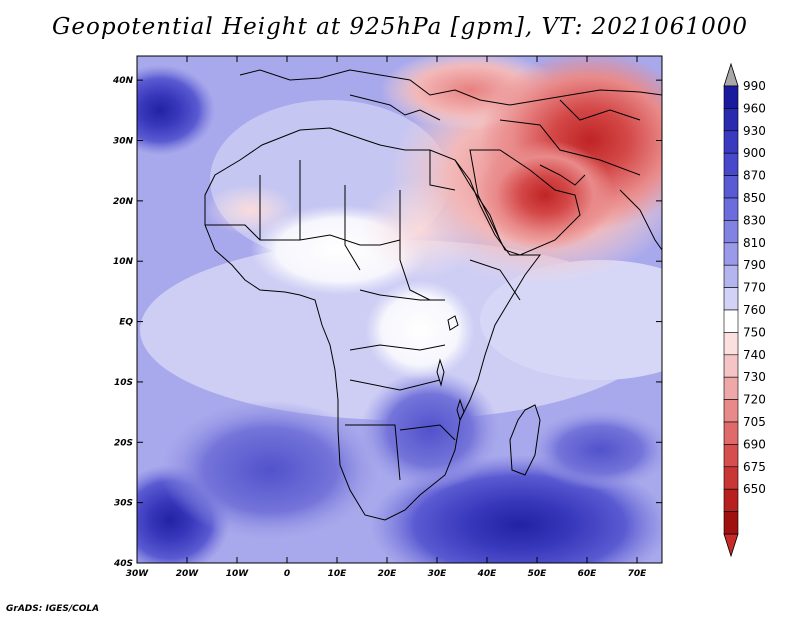 The height and width of the screenshot is (618, 800). What do you see at coordinates (638, 574) in the screenshot?
I see `lon-label: 70E` at bounding box center [638, 574].